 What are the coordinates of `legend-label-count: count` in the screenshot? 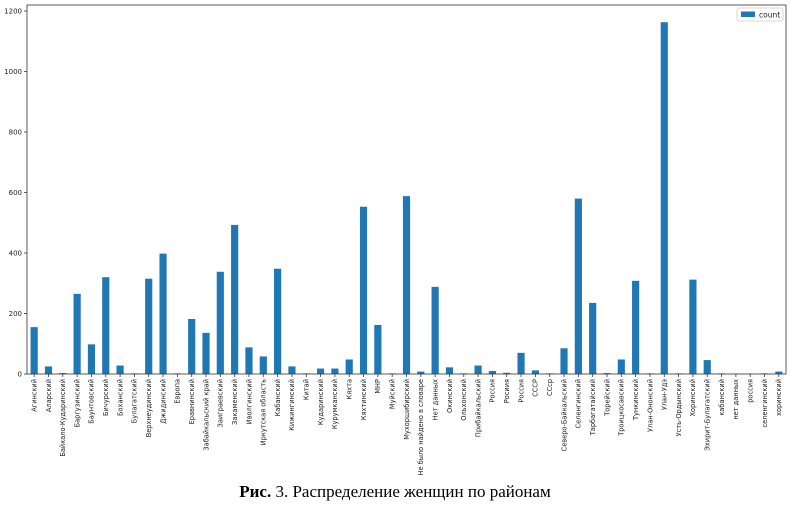 It's located at (769, 15).